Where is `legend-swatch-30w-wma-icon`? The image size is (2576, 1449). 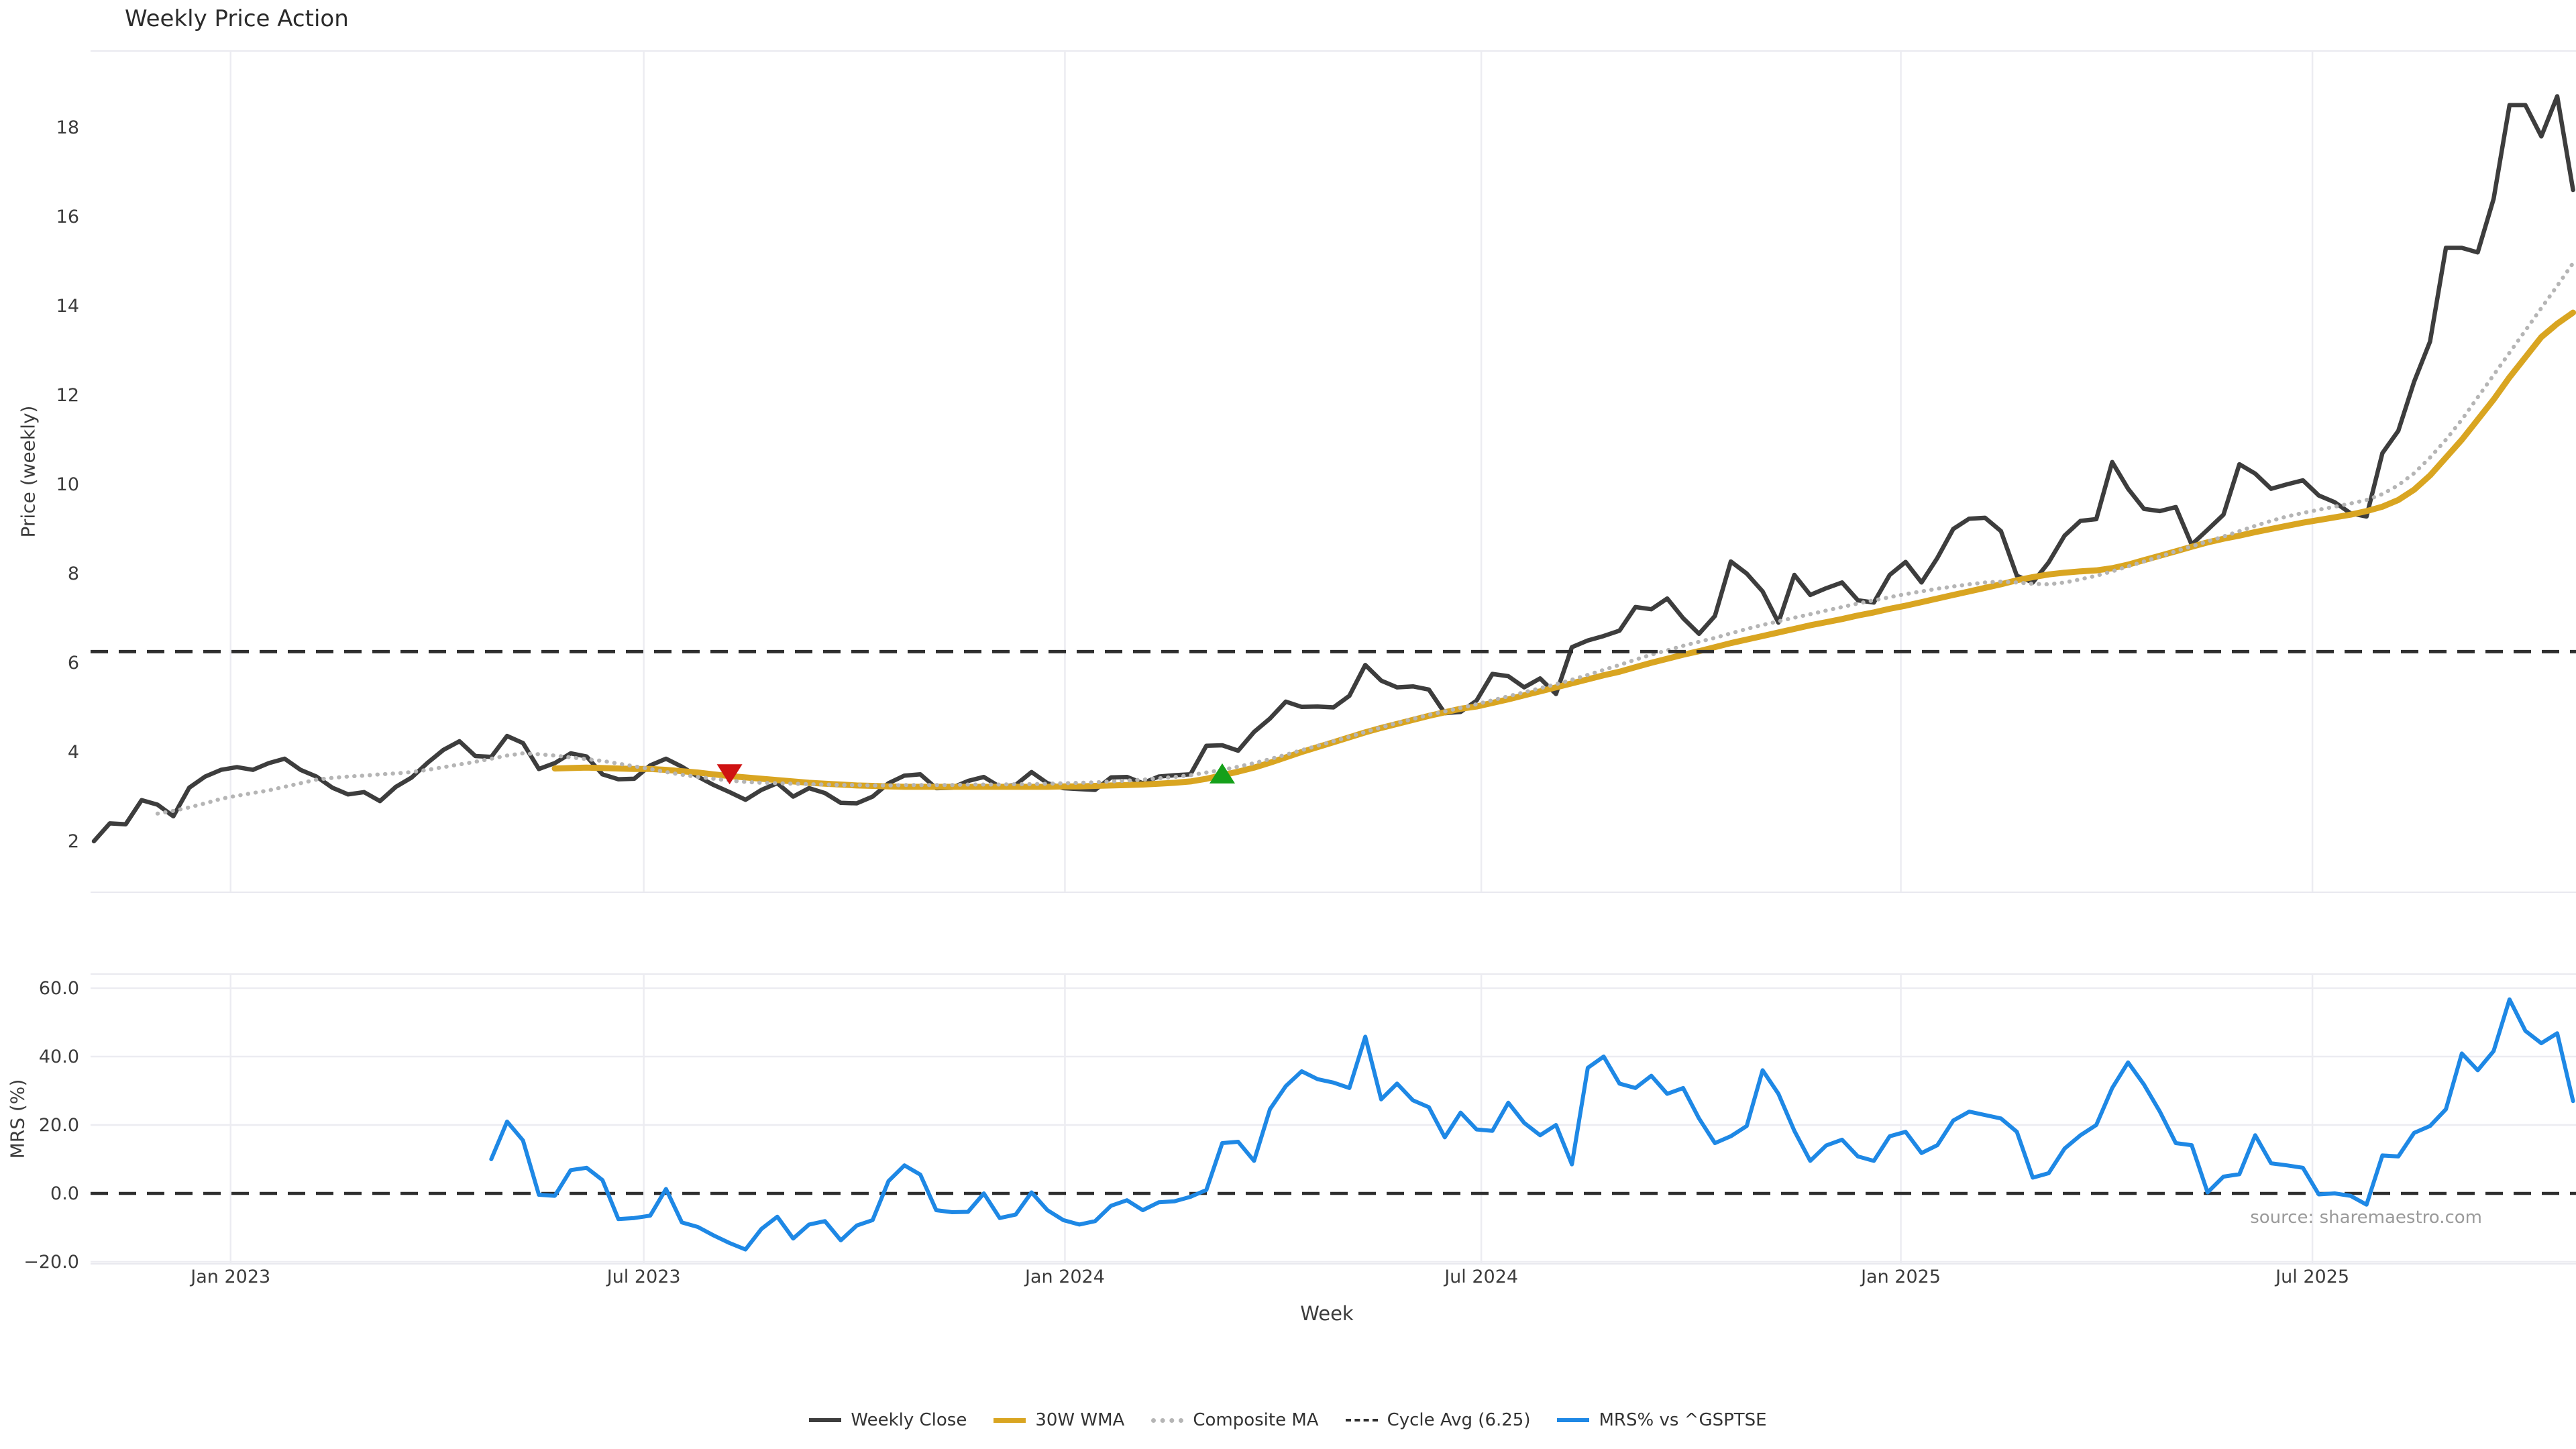
legend-swatch-30w-wma-icon is located at coordinates (1010, 1420).